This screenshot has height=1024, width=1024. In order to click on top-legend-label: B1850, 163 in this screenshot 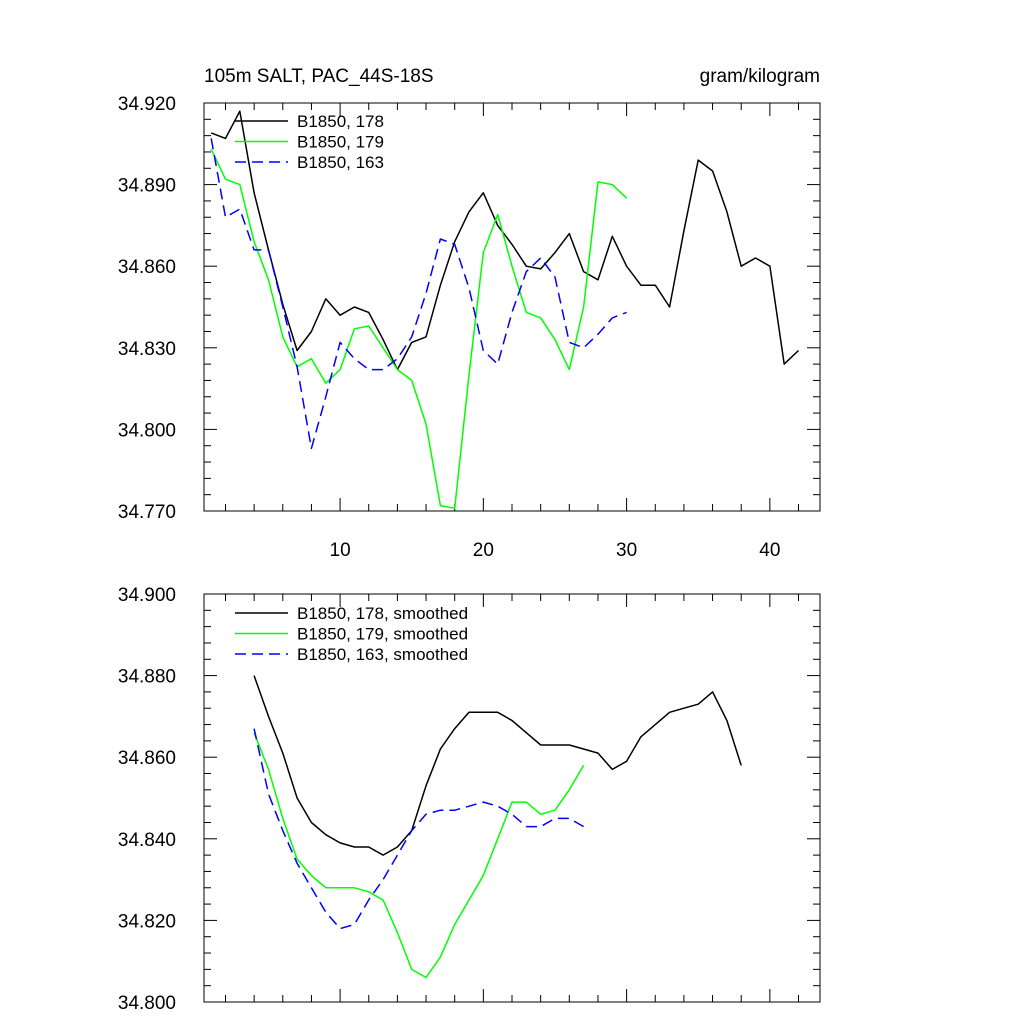, I will do `click(340, 162)`.